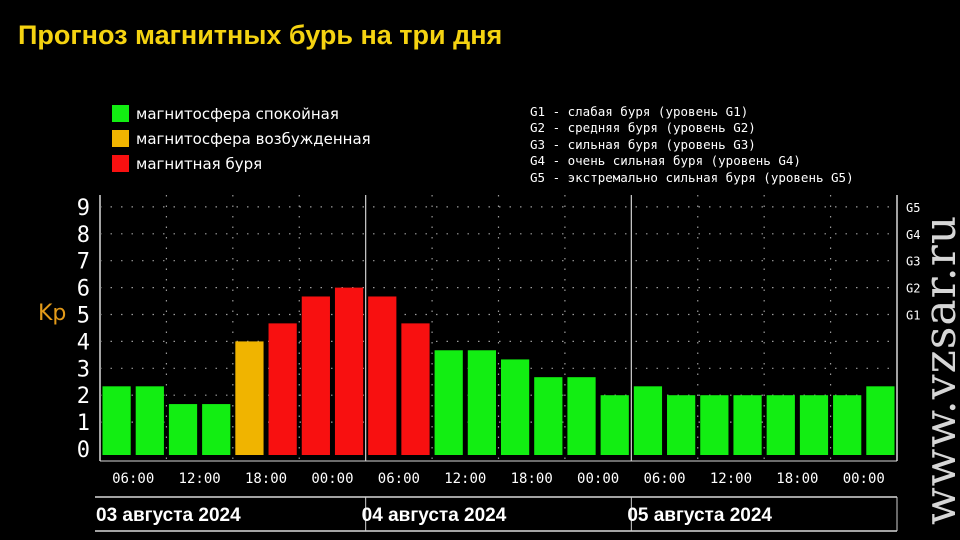 The height and width of the screenshot is (540, 960). I want to click on y-tick-label: 4, so click(83, 342).